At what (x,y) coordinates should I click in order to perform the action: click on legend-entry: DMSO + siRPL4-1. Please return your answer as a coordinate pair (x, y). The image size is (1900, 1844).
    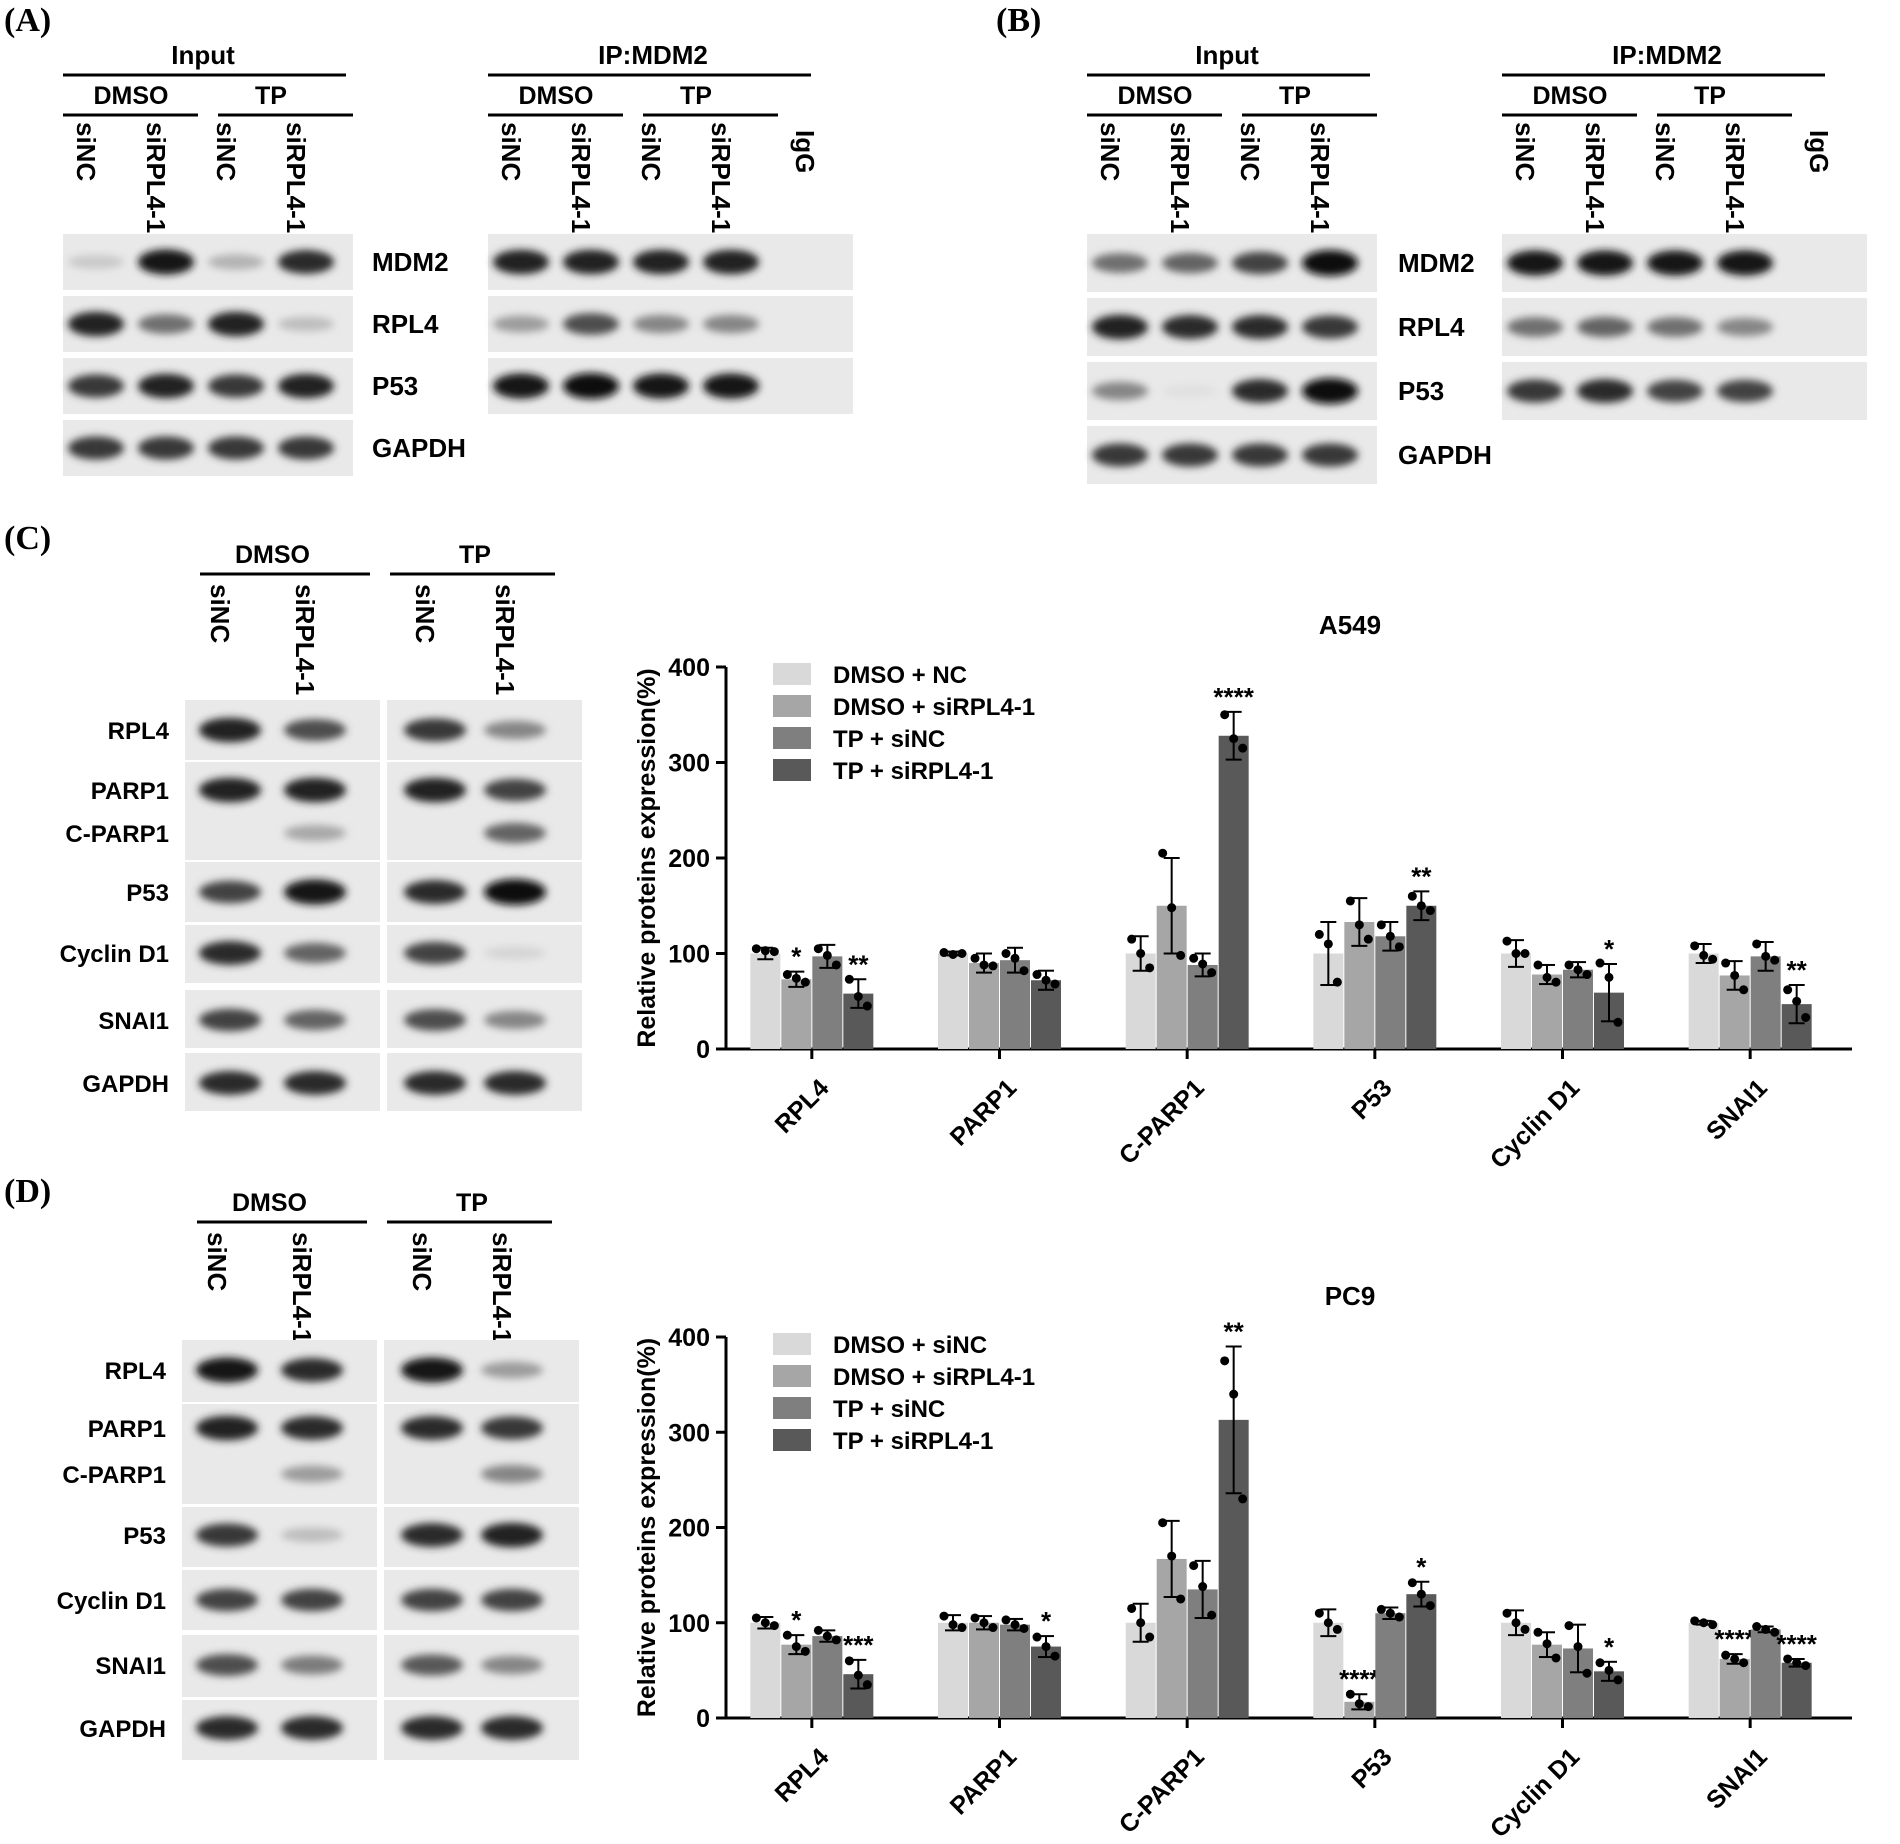
    Looking at the image, I should click on (934, 707).